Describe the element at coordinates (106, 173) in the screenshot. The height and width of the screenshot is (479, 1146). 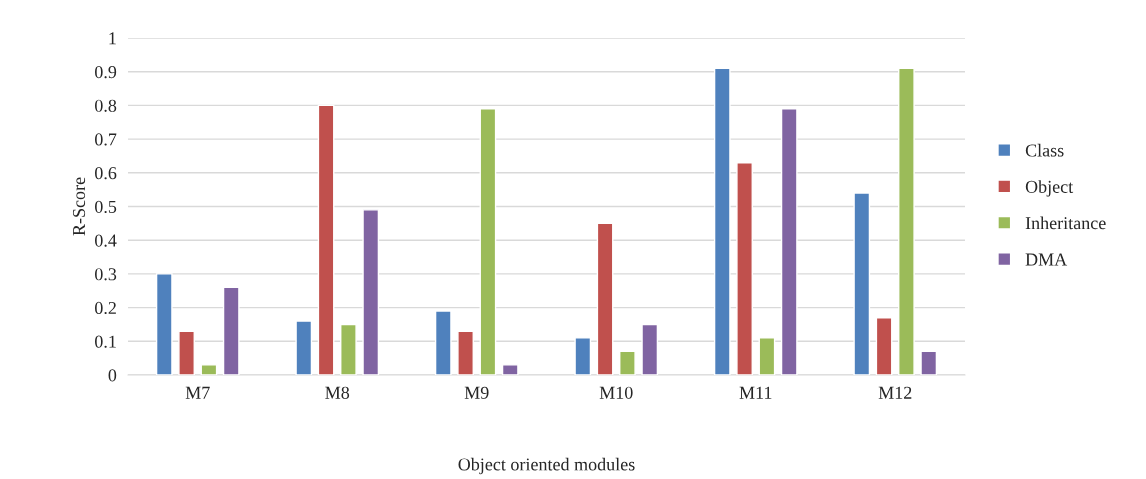
I see `y-tick-label: 0.6` at that location.